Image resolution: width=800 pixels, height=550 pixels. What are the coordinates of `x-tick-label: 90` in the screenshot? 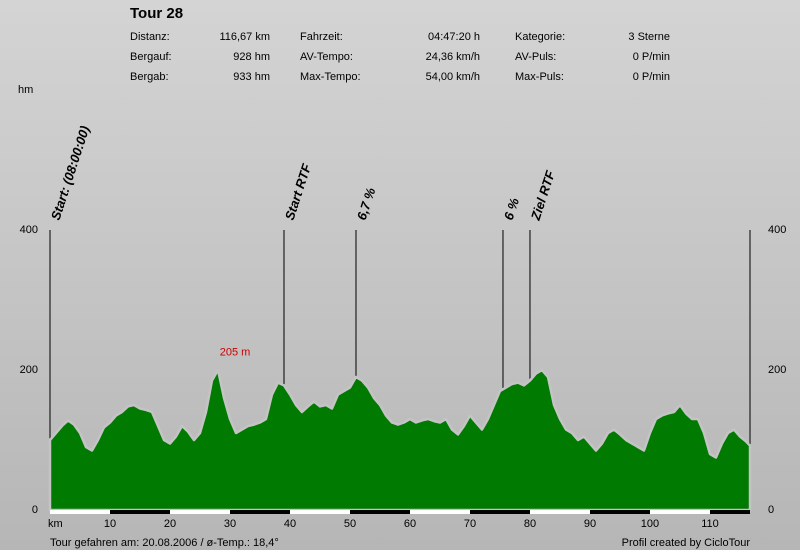 It's located at (590, 524).